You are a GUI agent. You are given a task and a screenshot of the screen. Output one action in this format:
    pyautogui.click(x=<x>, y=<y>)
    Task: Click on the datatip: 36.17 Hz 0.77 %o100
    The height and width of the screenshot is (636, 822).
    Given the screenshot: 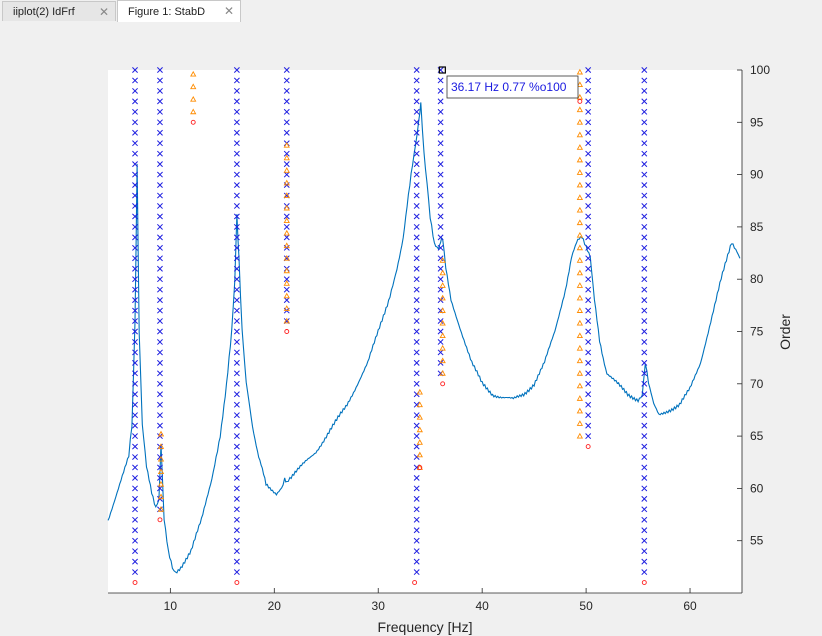 What is the action you would take?
    pyautogui.click(x=512, y=87)
    